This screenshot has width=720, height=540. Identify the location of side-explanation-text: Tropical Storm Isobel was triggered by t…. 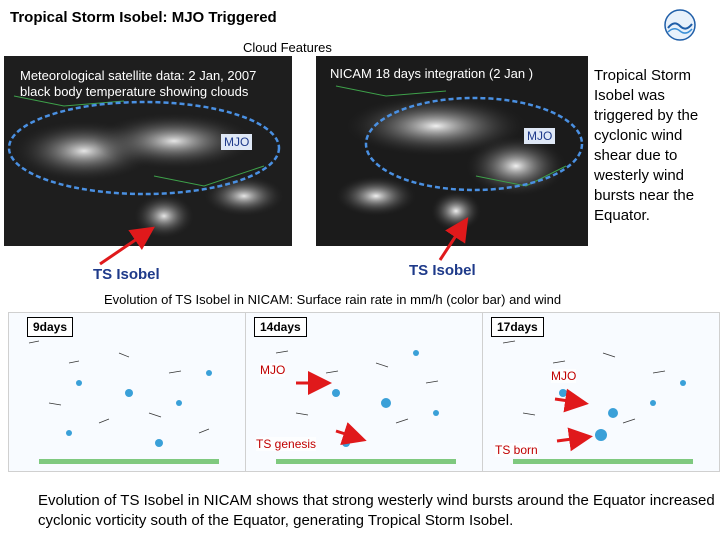
(646, 145).